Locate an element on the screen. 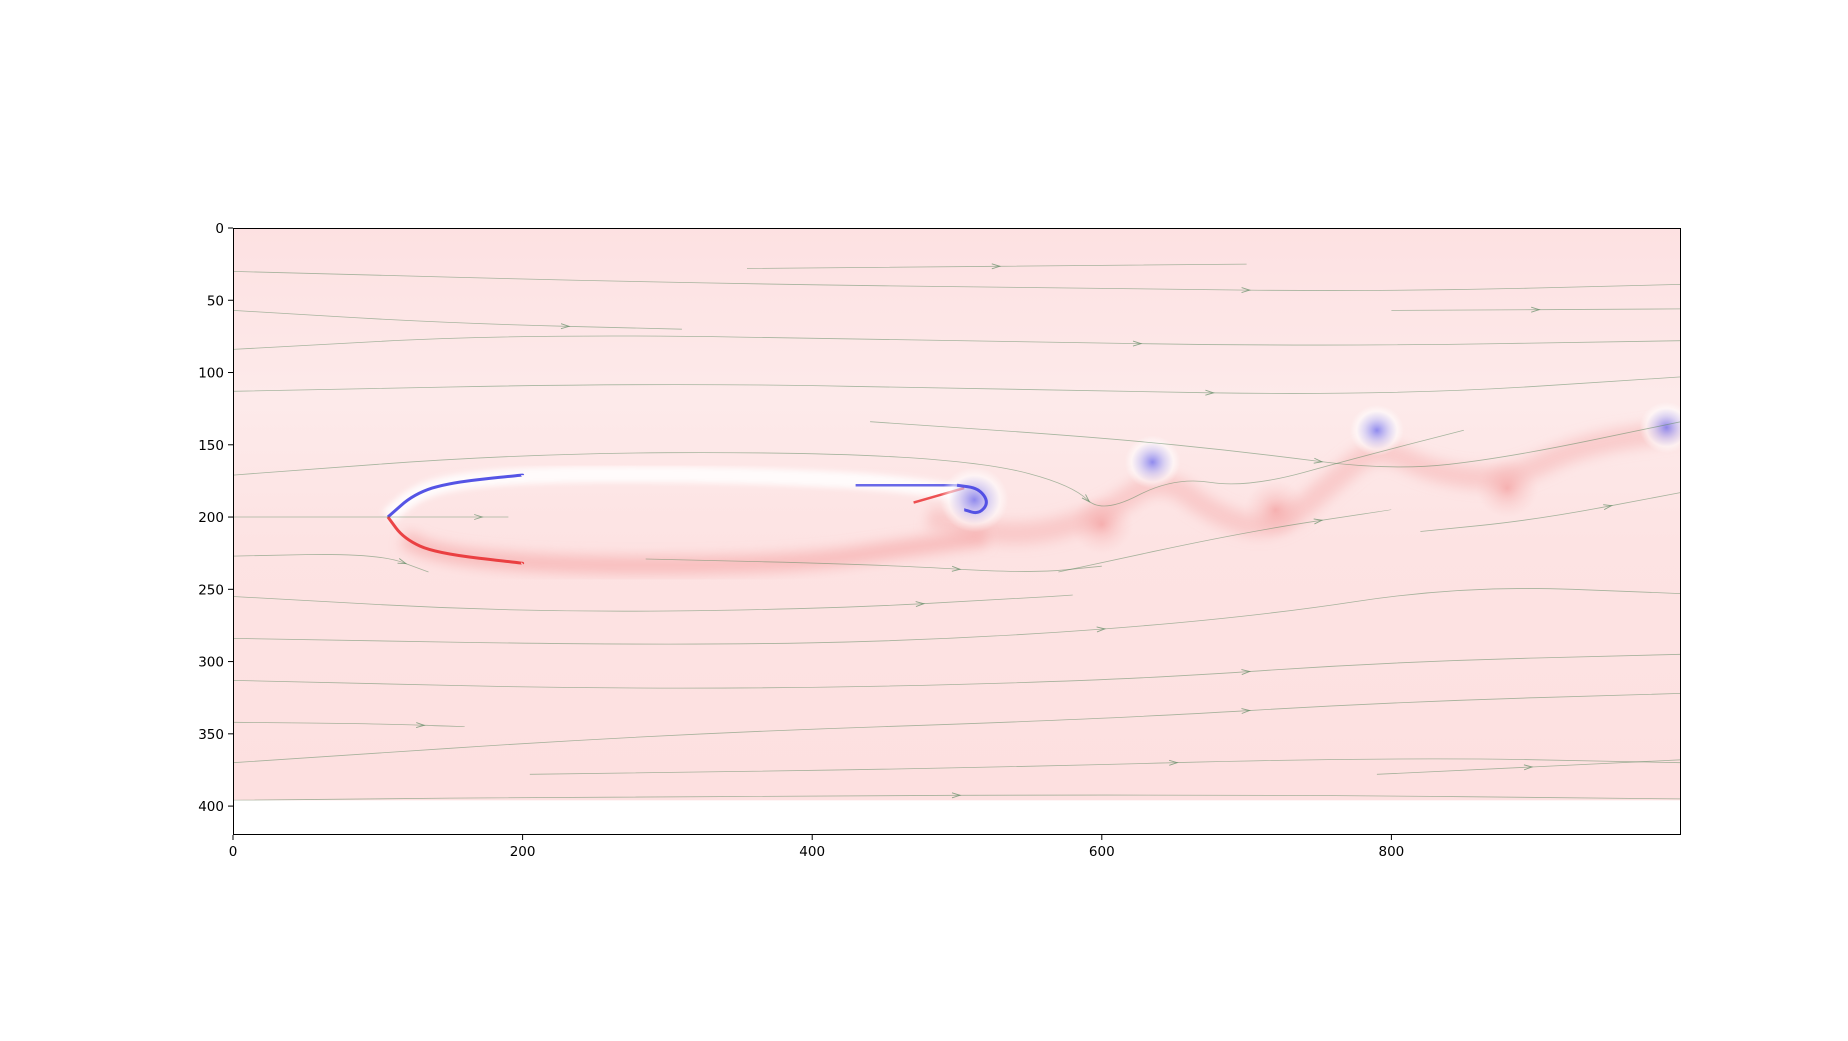 This screenshot has height=1041, width=1848. y-tick-label: 300 is located at coordinates (211, 663).